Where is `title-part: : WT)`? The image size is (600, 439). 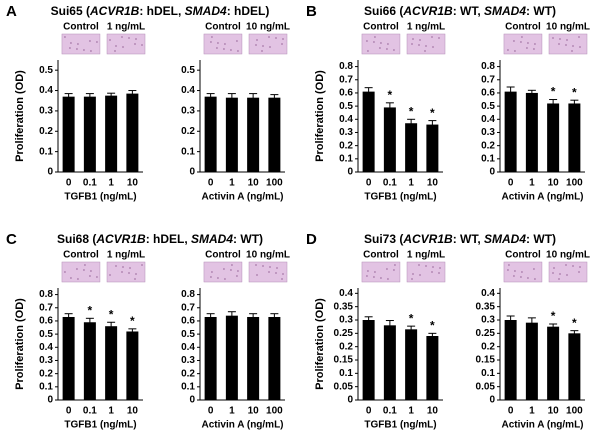 title-part: : WT) is located at coordinates (541, 11).